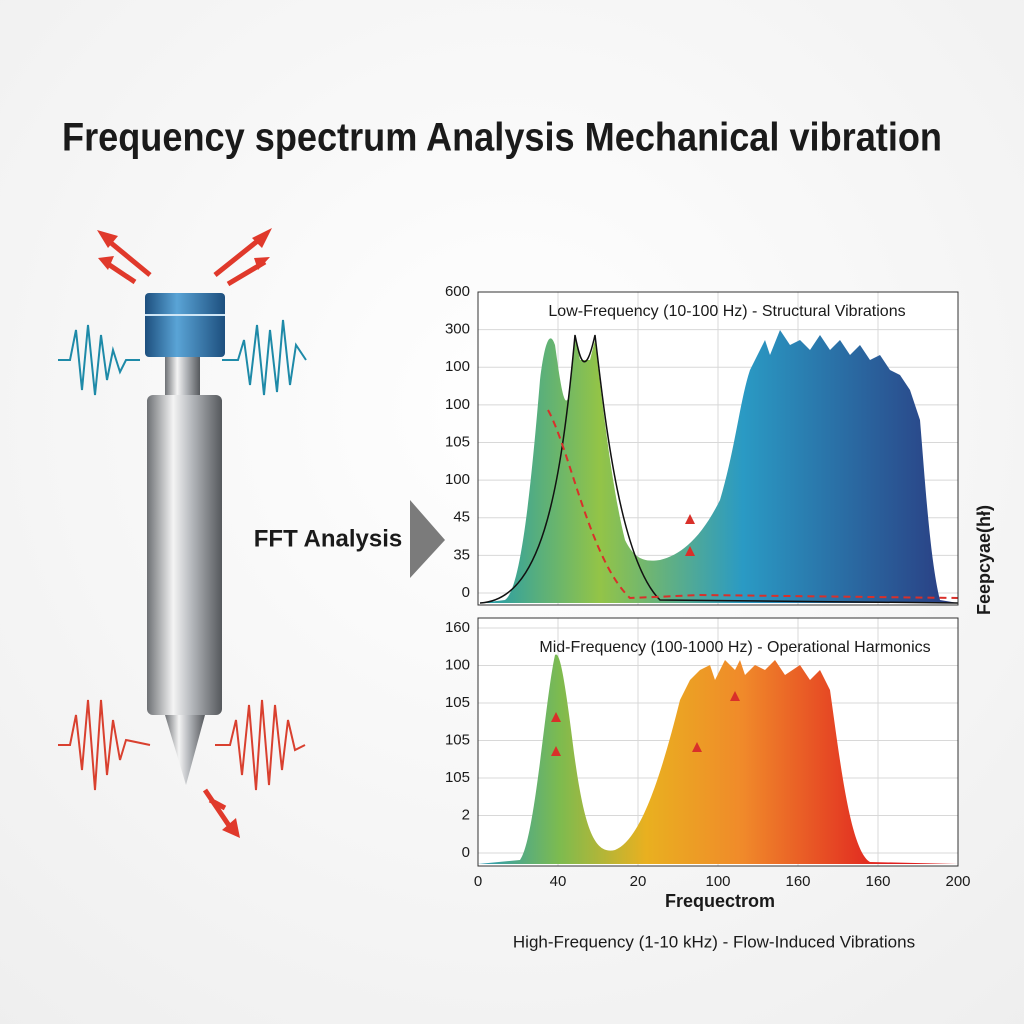 This screenshot has height=1024, width=1024. Describe the element at coordinates (478, 881) in the screenshot. I see `x-tick-label: 0` at that location.